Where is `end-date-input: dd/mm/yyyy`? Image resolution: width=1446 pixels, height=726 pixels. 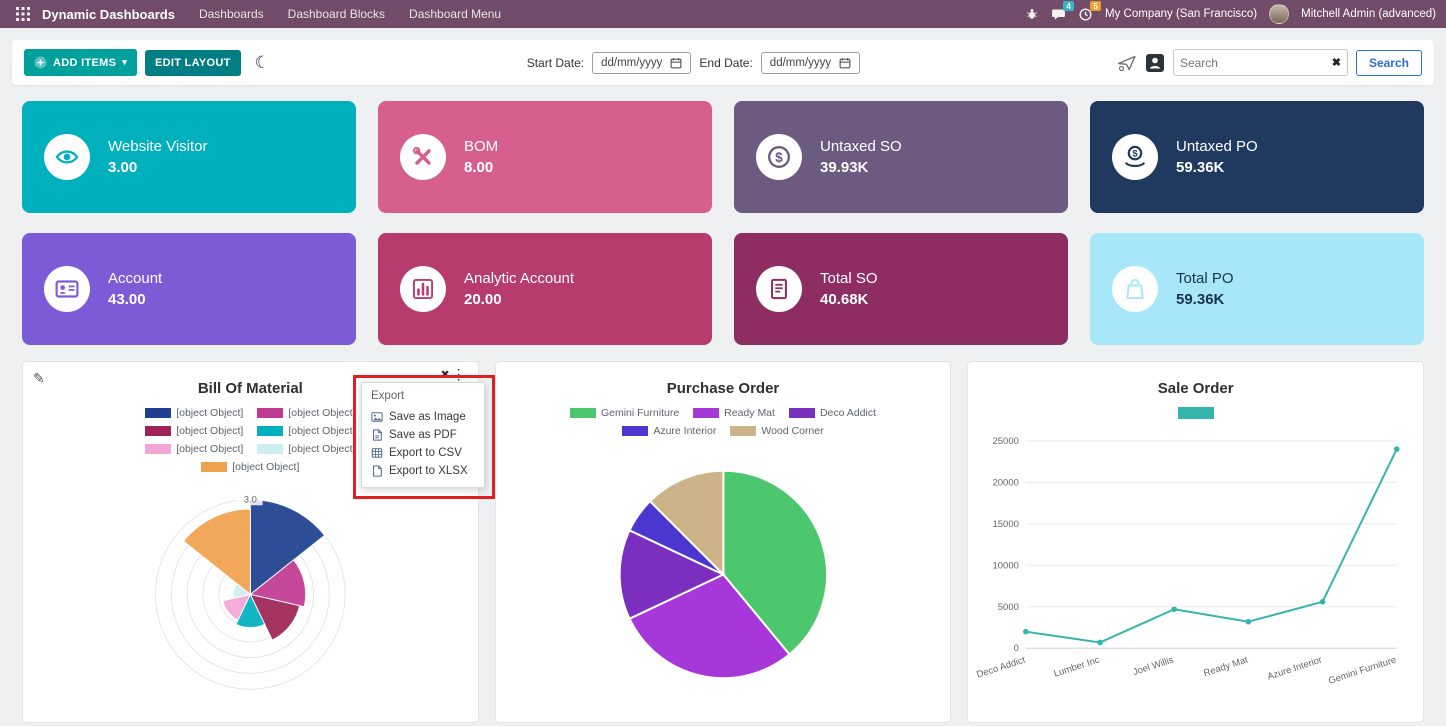
end-date-input: dd/mm/yyyy is located at coordinates (810, 62).